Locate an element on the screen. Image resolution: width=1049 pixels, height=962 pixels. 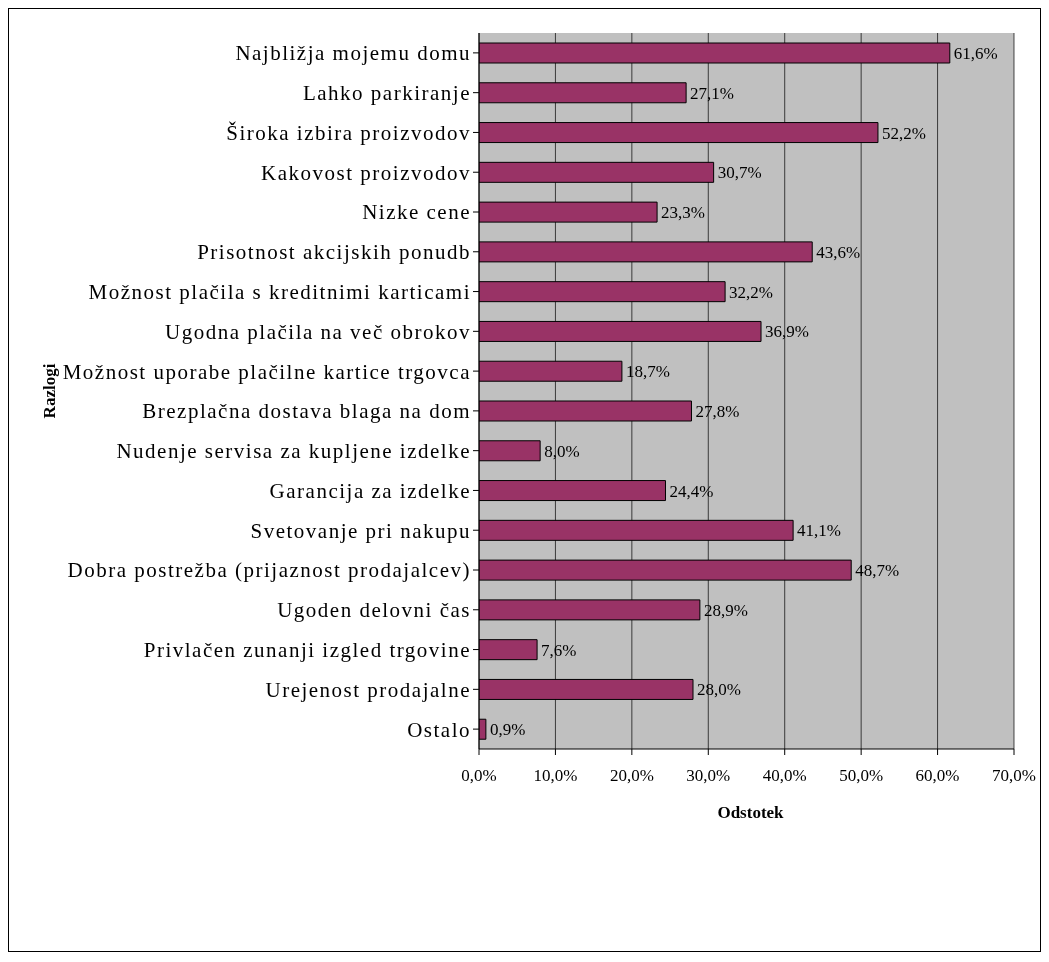
data-label: 30,7% is located at coordinates (739, 173).